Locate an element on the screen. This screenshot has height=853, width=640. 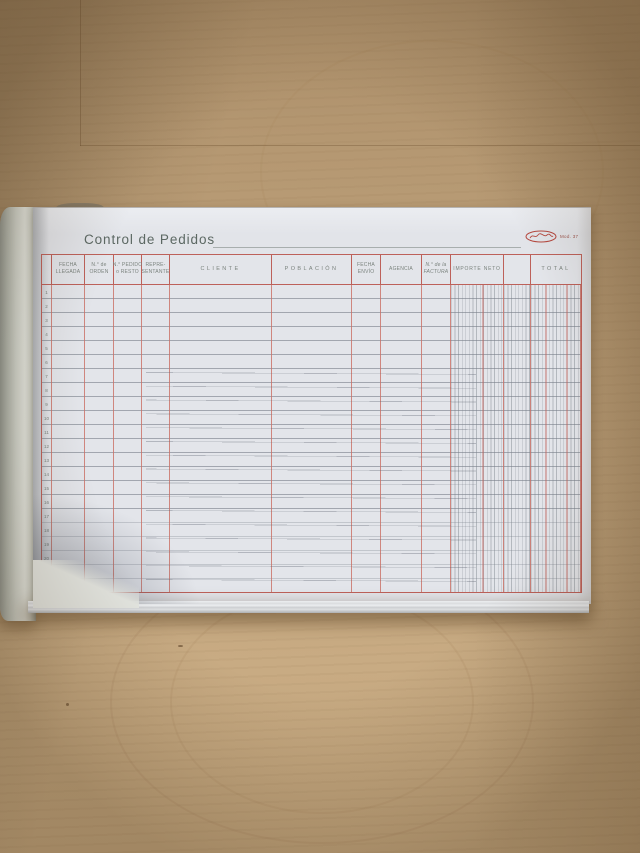
curled-page-corner-overlay is located at coordinates (86, 584).